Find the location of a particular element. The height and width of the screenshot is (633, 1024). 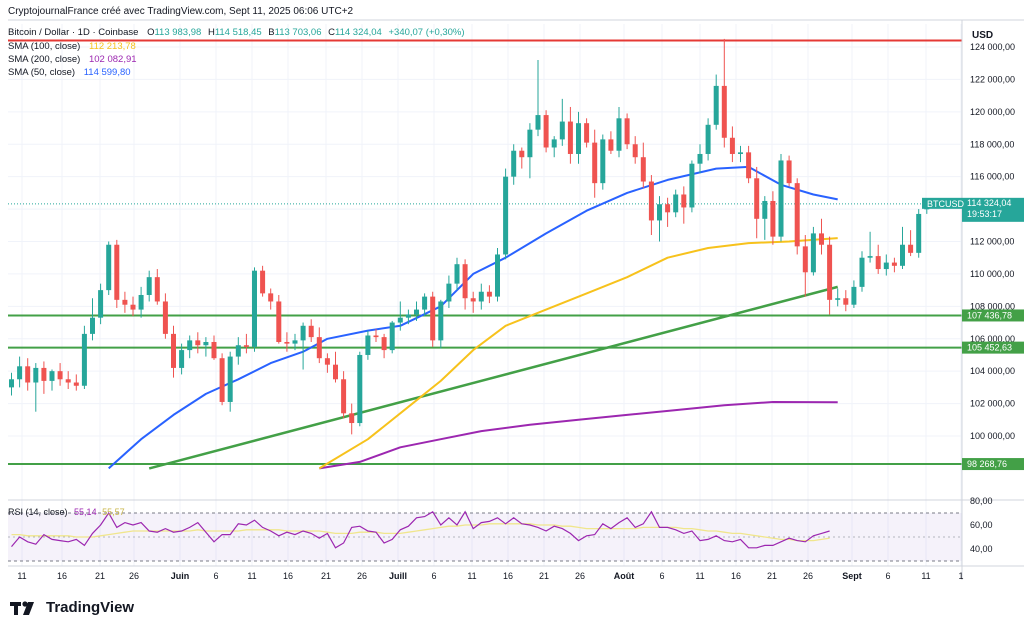

sma100-name: SMA (100, close) is located at coordinates (44, 46).